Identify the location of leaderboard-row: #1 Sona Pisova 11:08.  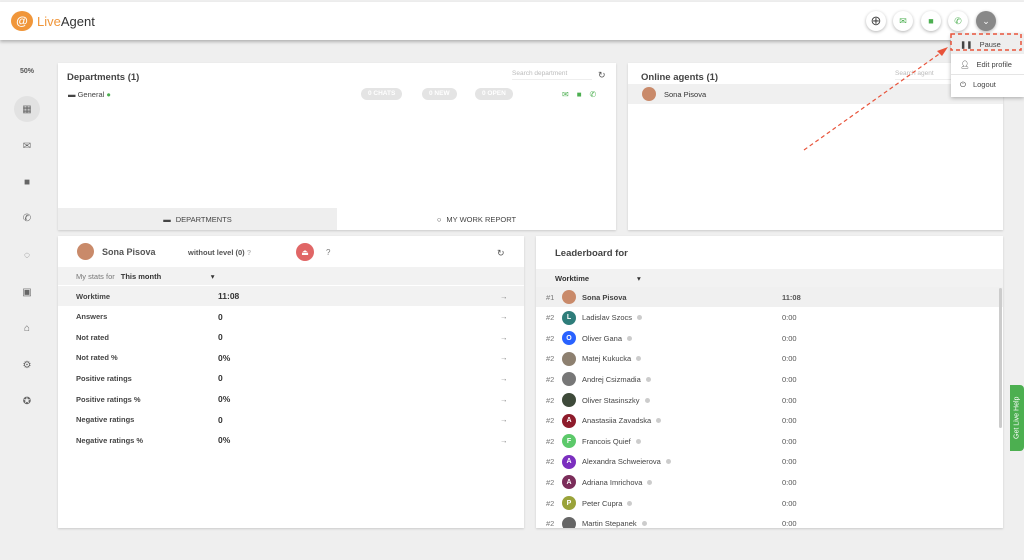
(769, 297).